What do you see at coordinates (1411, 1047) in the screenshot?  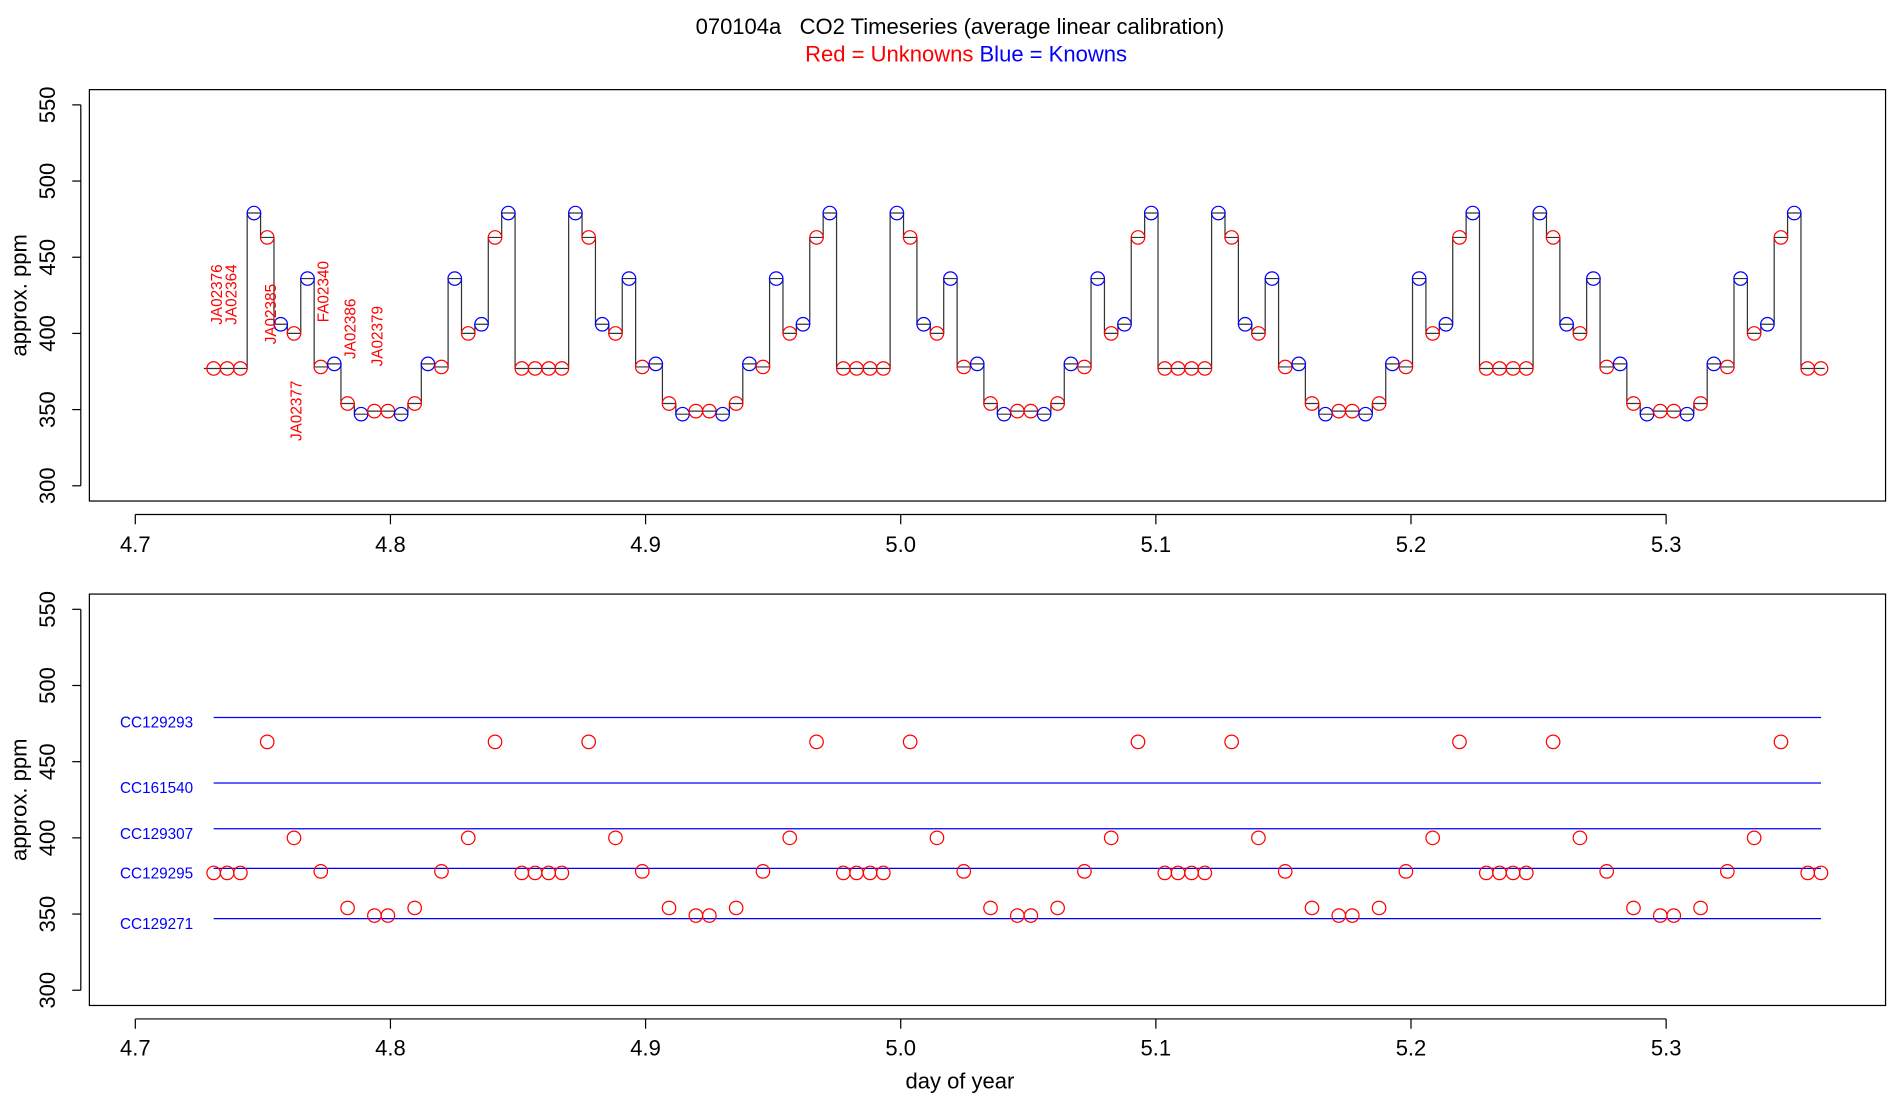 I see `x-tick-label: 5.2` at bounding box center [1411, 1047].